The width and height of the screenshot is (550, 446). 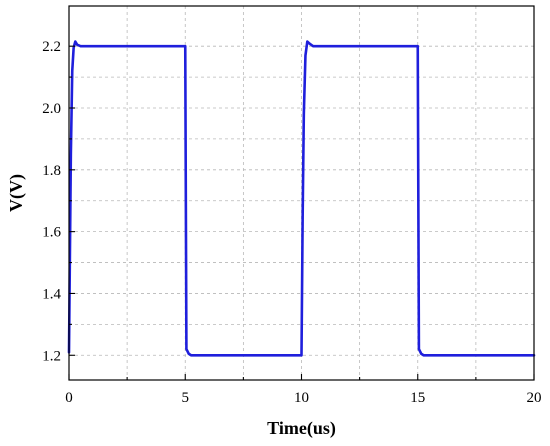 What do you see at coordinates (69, 398) in the screenshot?
I see `x-tick-label: 0` at bounding box center [69, 398].